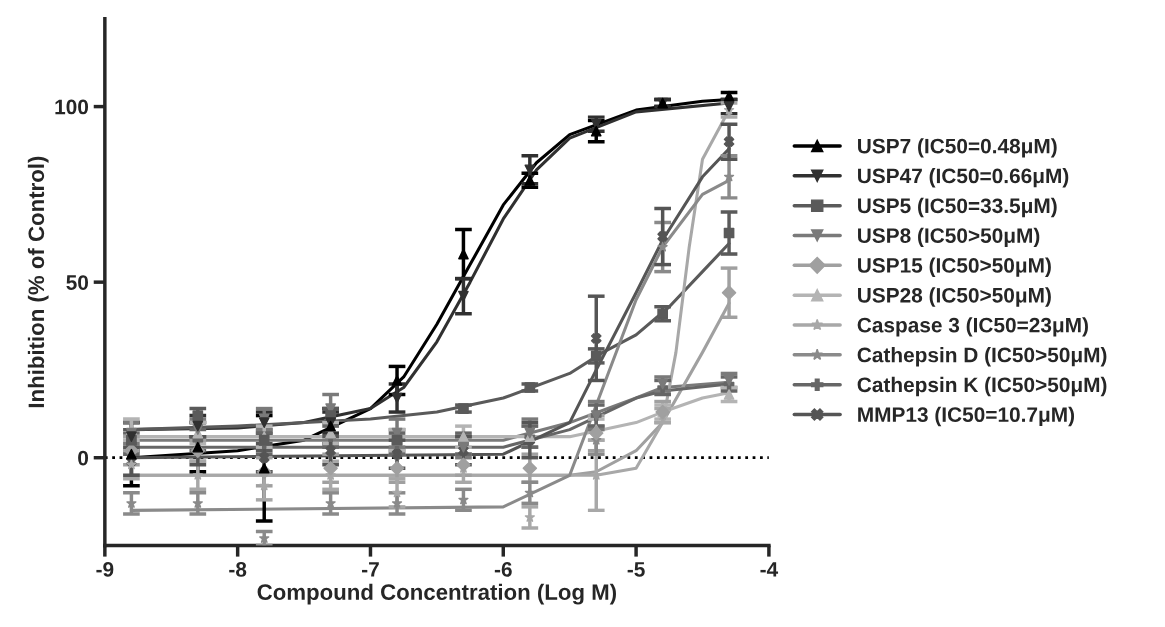 This screenshot has height=627, width=1165. I want to click on legend-label: USP47 (IC50=0.66μM), so click(963, 178).